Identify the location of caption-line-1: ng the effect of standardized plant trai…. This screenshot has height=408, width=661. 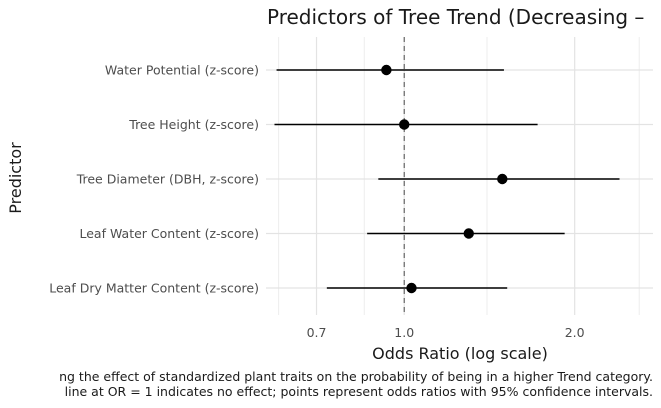
(356, 376).